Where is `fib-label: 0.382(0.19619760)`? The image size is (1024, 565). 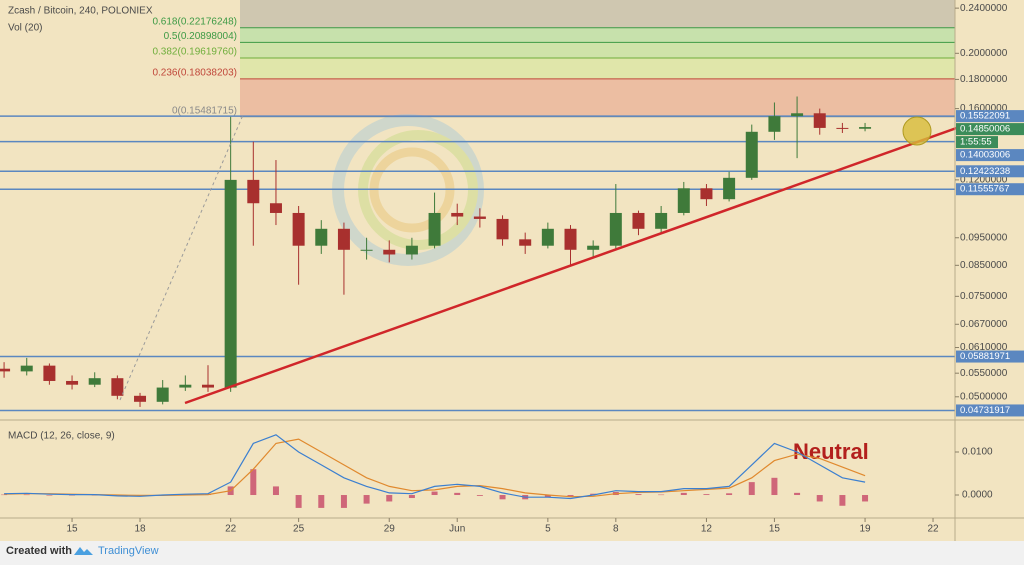 fib-label: 0.382(0.19619760) is located at coordinates (194, 52).